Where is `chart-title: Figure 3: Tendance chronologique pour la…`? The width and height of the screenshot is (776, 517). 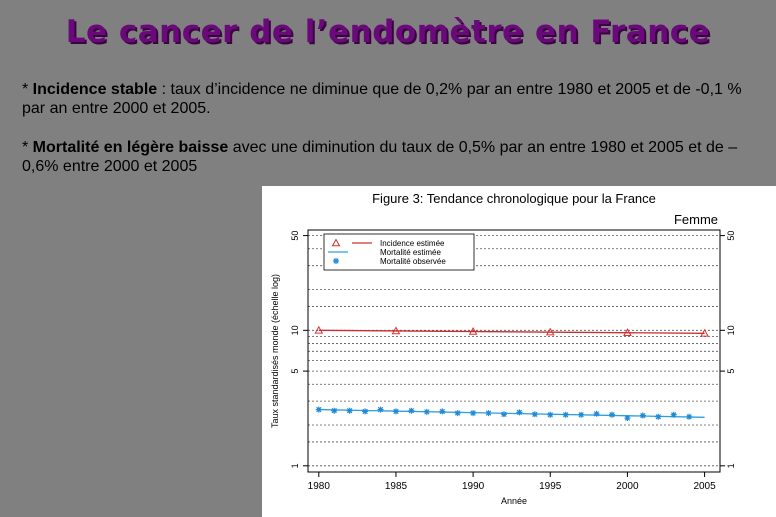
chart-title: Figure 3: Tendance chronologique pour la… is located at coordinates (514, 198).